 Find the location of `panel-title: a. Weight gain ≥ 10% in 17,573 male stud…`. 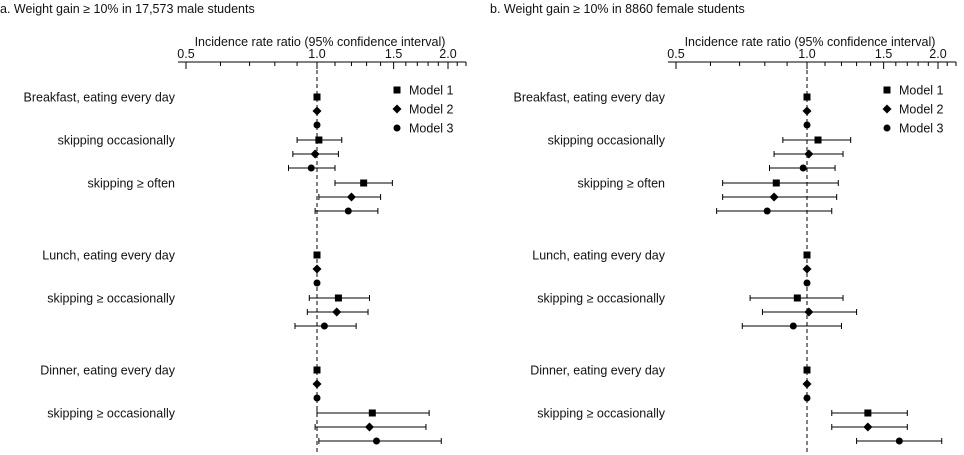

panel-title: a. Weight gain ≥ 10% in 17,573 male stud… is located at coordinates (127, 9).